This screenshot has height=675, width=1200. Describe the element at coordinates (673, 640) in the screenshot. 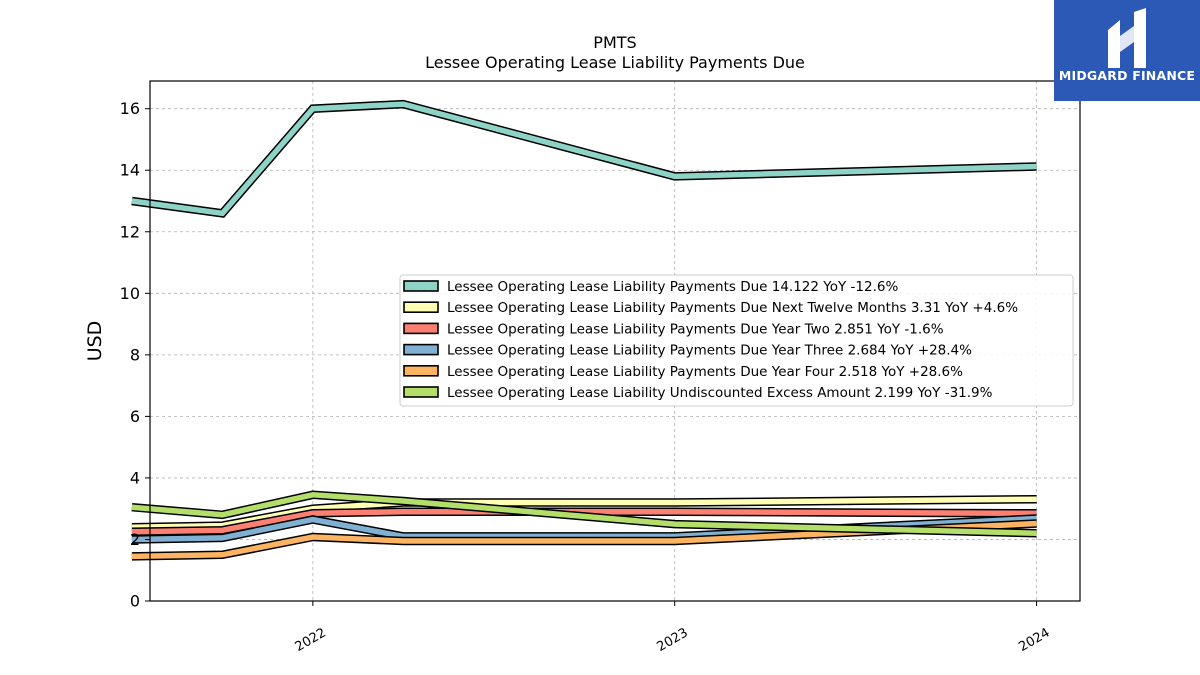

I see `x-tick-label: 2023` at that location.